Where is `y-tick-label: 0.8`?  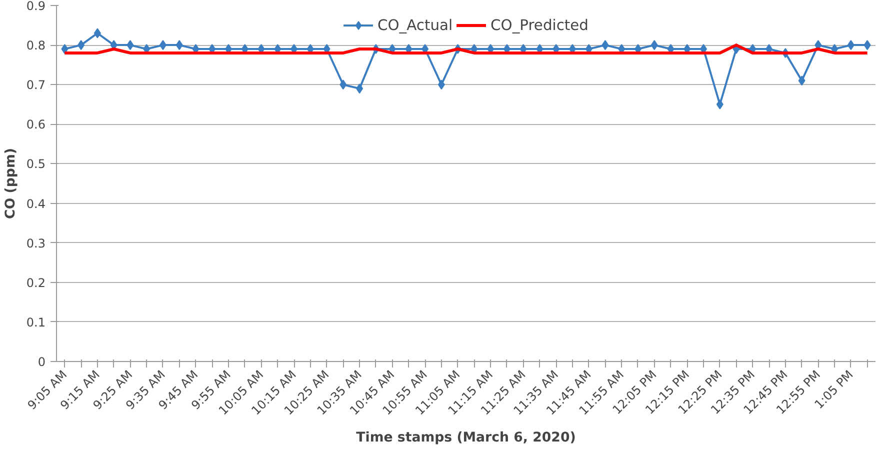
y-tick-label: 0.8 is located at coordinates (36, 45).